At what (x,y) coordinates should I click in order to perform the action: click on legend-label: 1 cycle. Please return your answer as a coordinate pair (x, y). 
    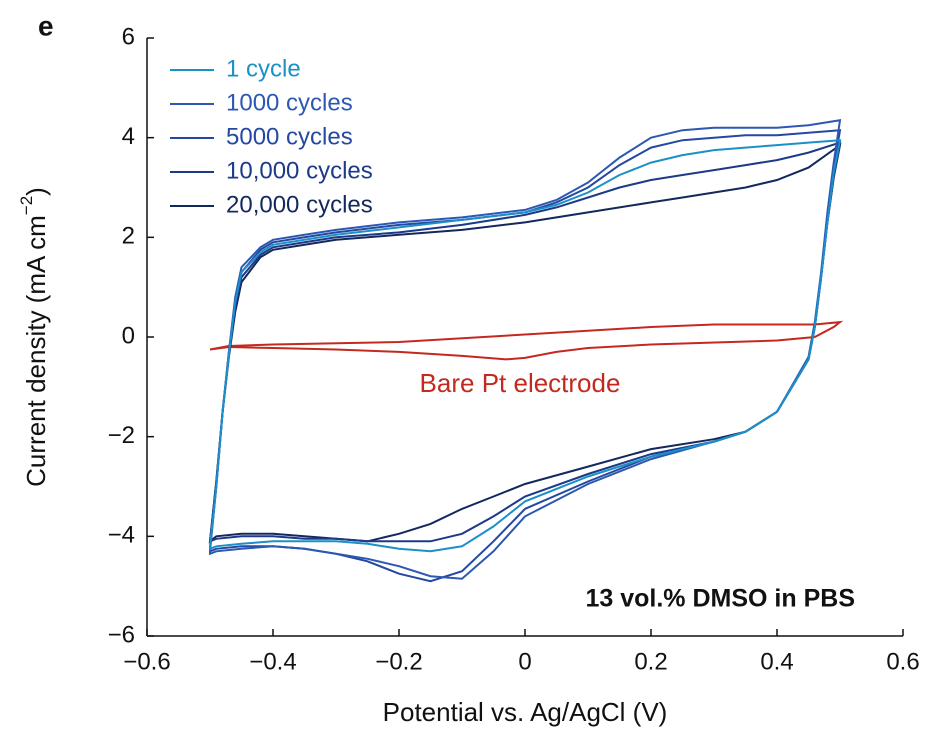
    Looking at the image, I should click on (263, 68).